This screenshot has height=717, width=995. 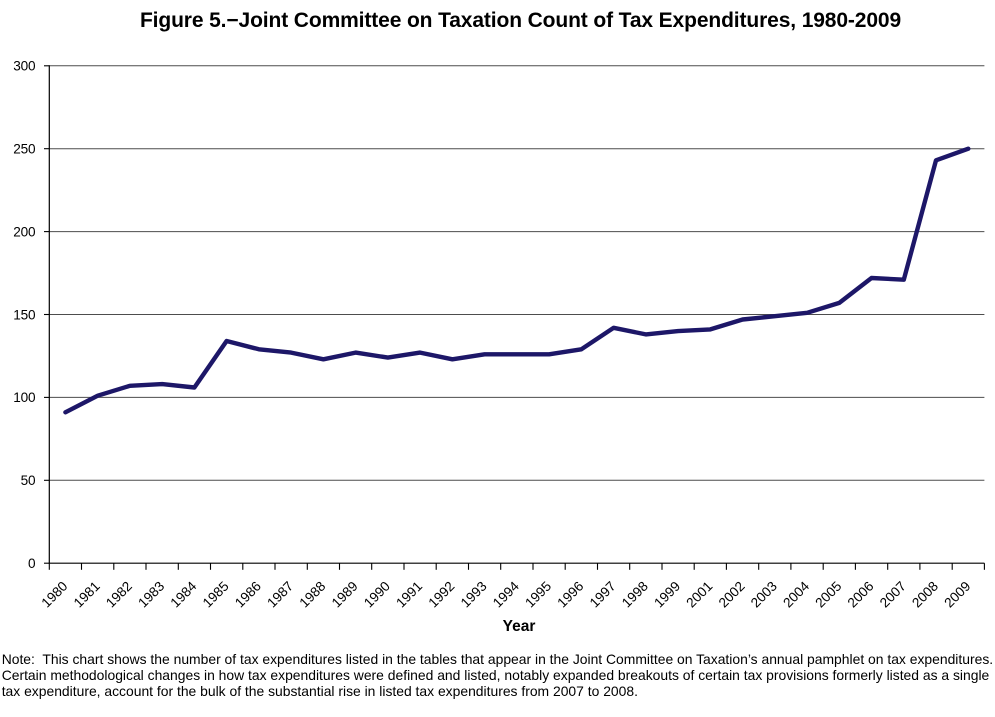 I want to click on svg-text: 2008, so click(x=925, y=595).